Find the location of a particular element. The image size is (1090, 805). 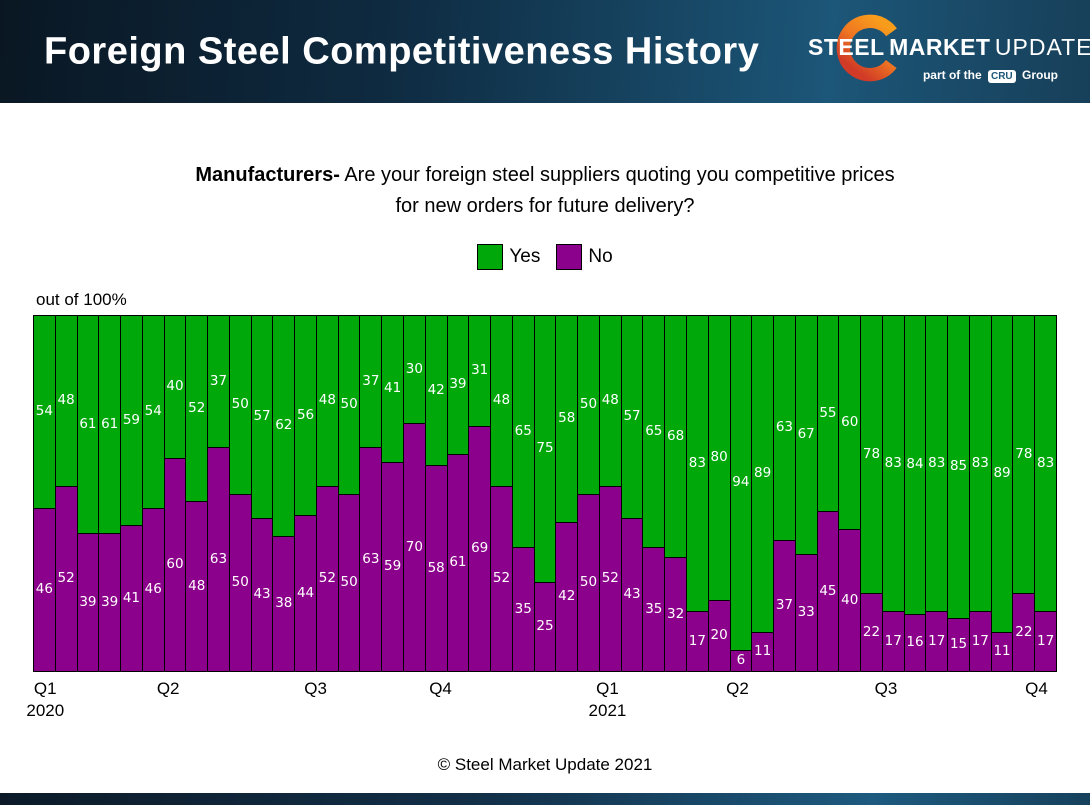

yes-segment: 63 is located at coordinates (784, 428).